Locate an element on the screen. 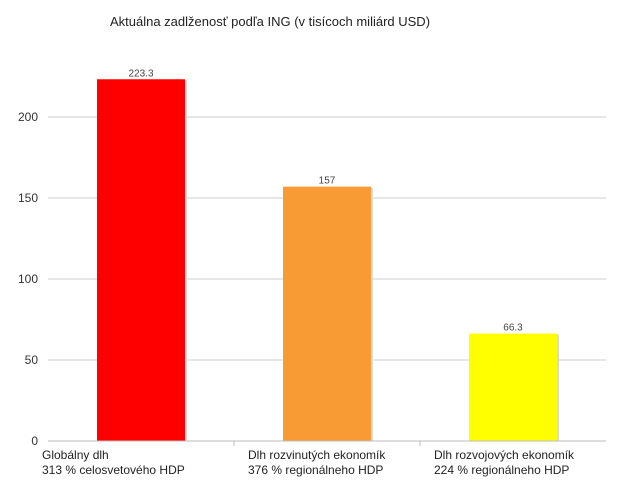  y-tick-label: 200 is located at coordinates (28, 117).